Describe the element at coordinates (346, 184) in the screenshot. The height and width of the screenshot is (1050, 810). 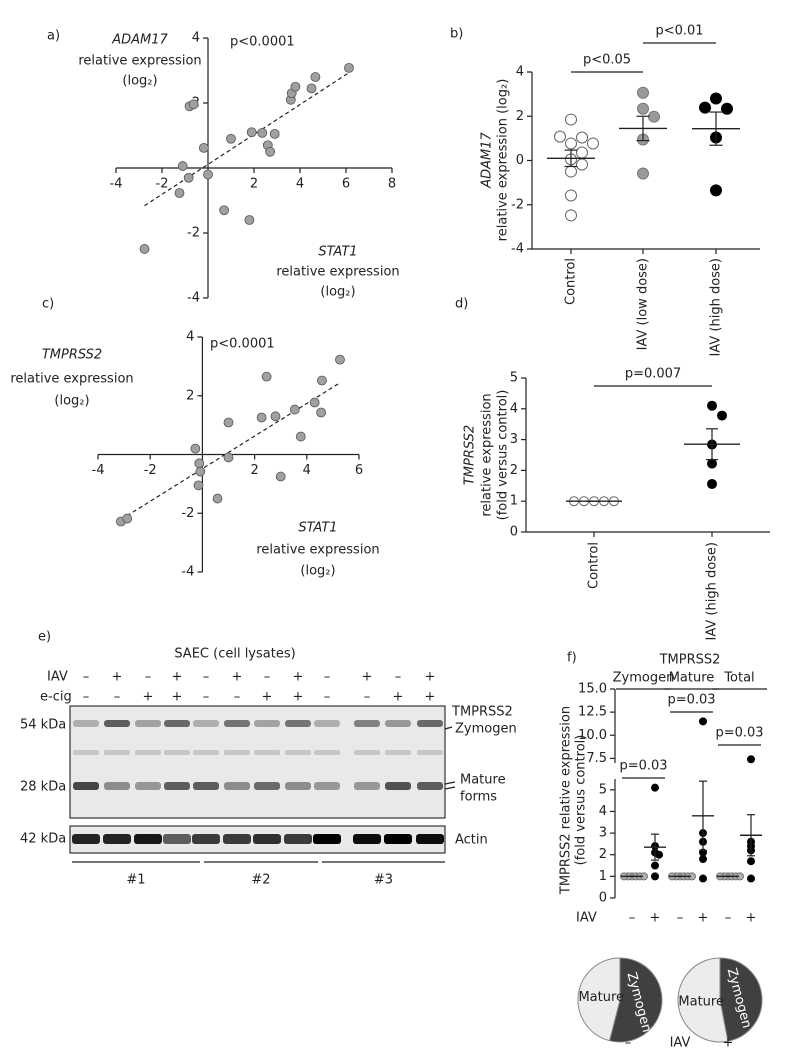
I see `x-tick-label: 6` at that location.